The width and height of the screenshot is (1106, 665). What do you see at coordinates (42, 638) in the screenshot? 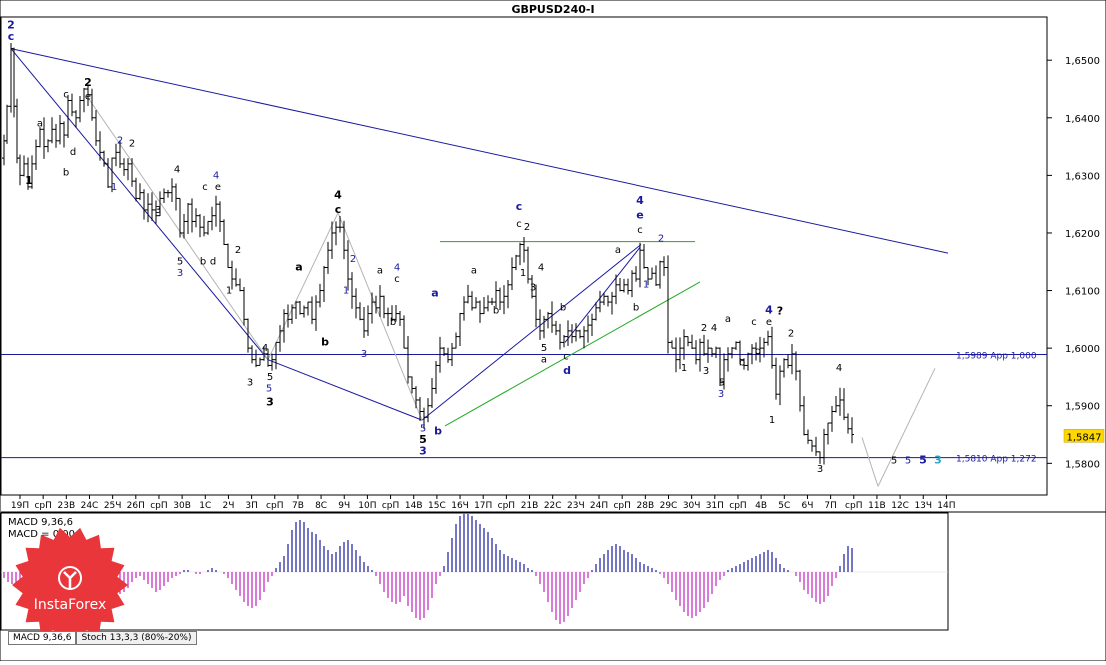
I see `tab-macd: MACD 9,36,6` at bounding box center [42, 638].